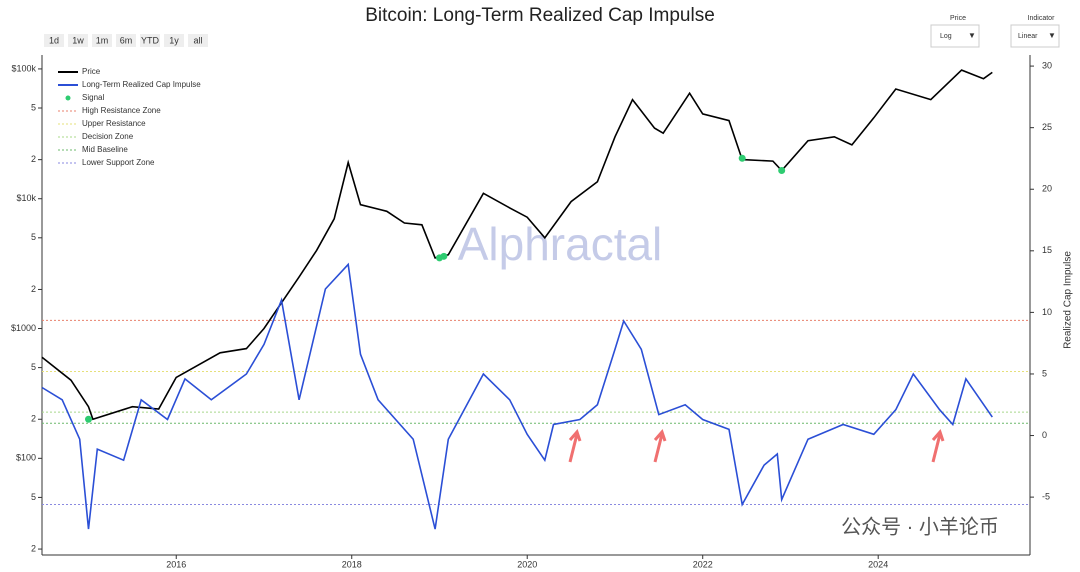 The image size is (1080, 572). I want to click on x-tick-label: 2020, so click(527, 564).